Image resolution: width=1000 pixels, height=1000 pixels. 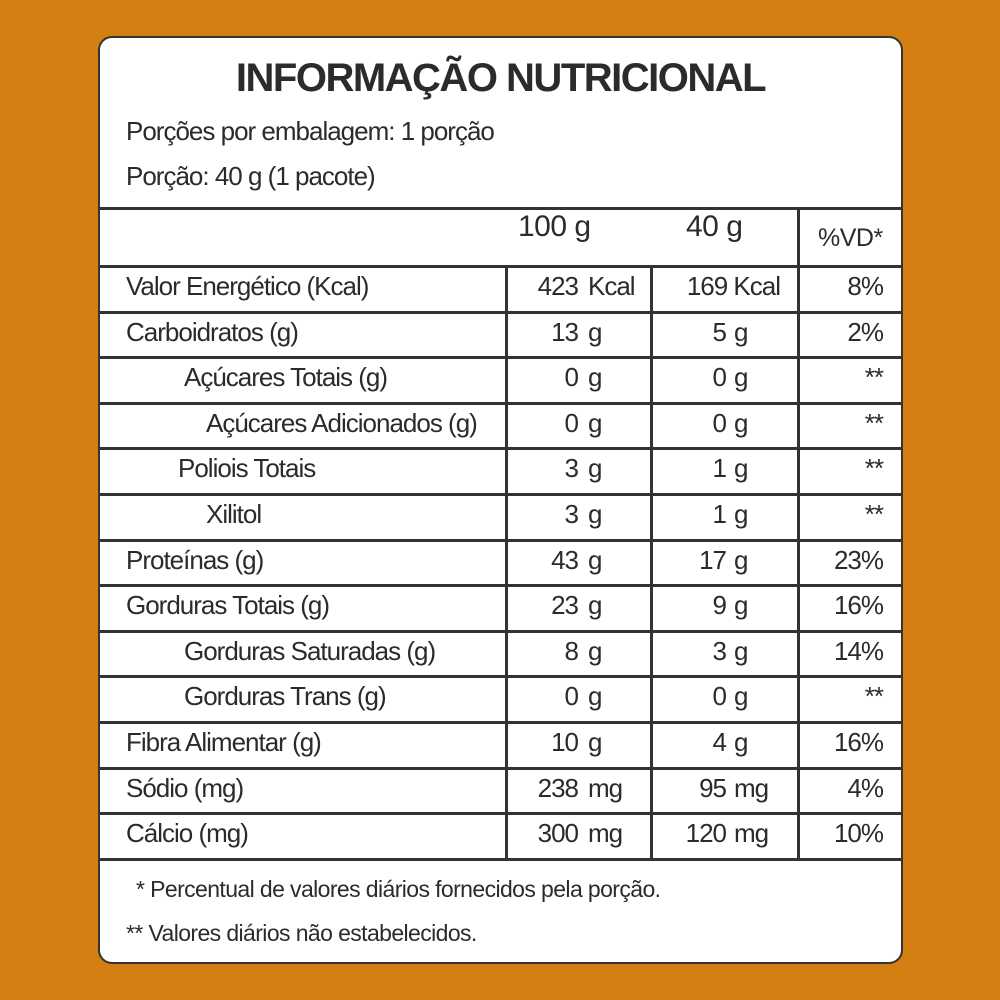 What do you see at coordinates (558, 286) in the screenshot?
I see `value-per-100g: 423` at bounding box center [558, 286].